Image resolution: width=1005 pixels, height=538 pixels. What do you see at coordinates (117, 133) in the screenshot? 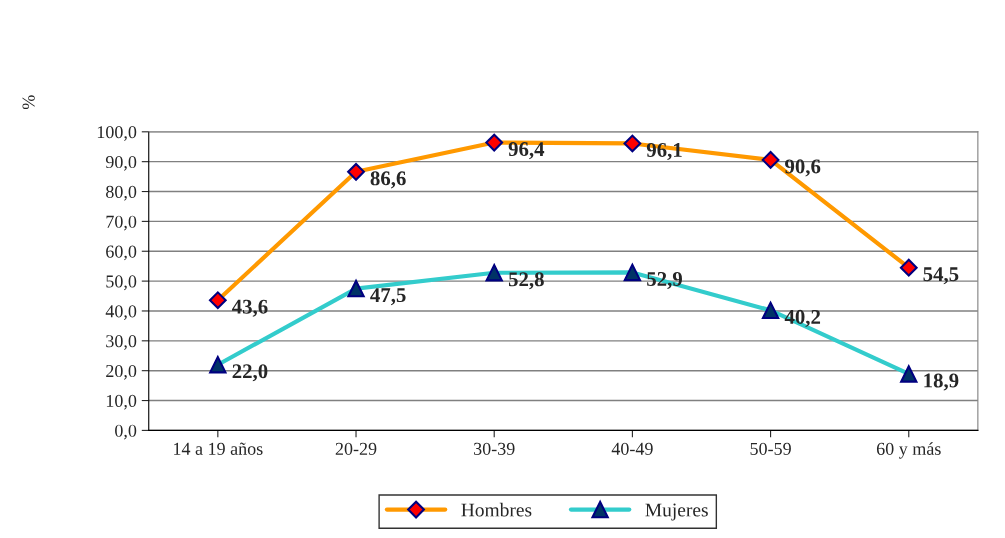
I see `y-tick-label: 100,0` at bounding box center [117, 133].